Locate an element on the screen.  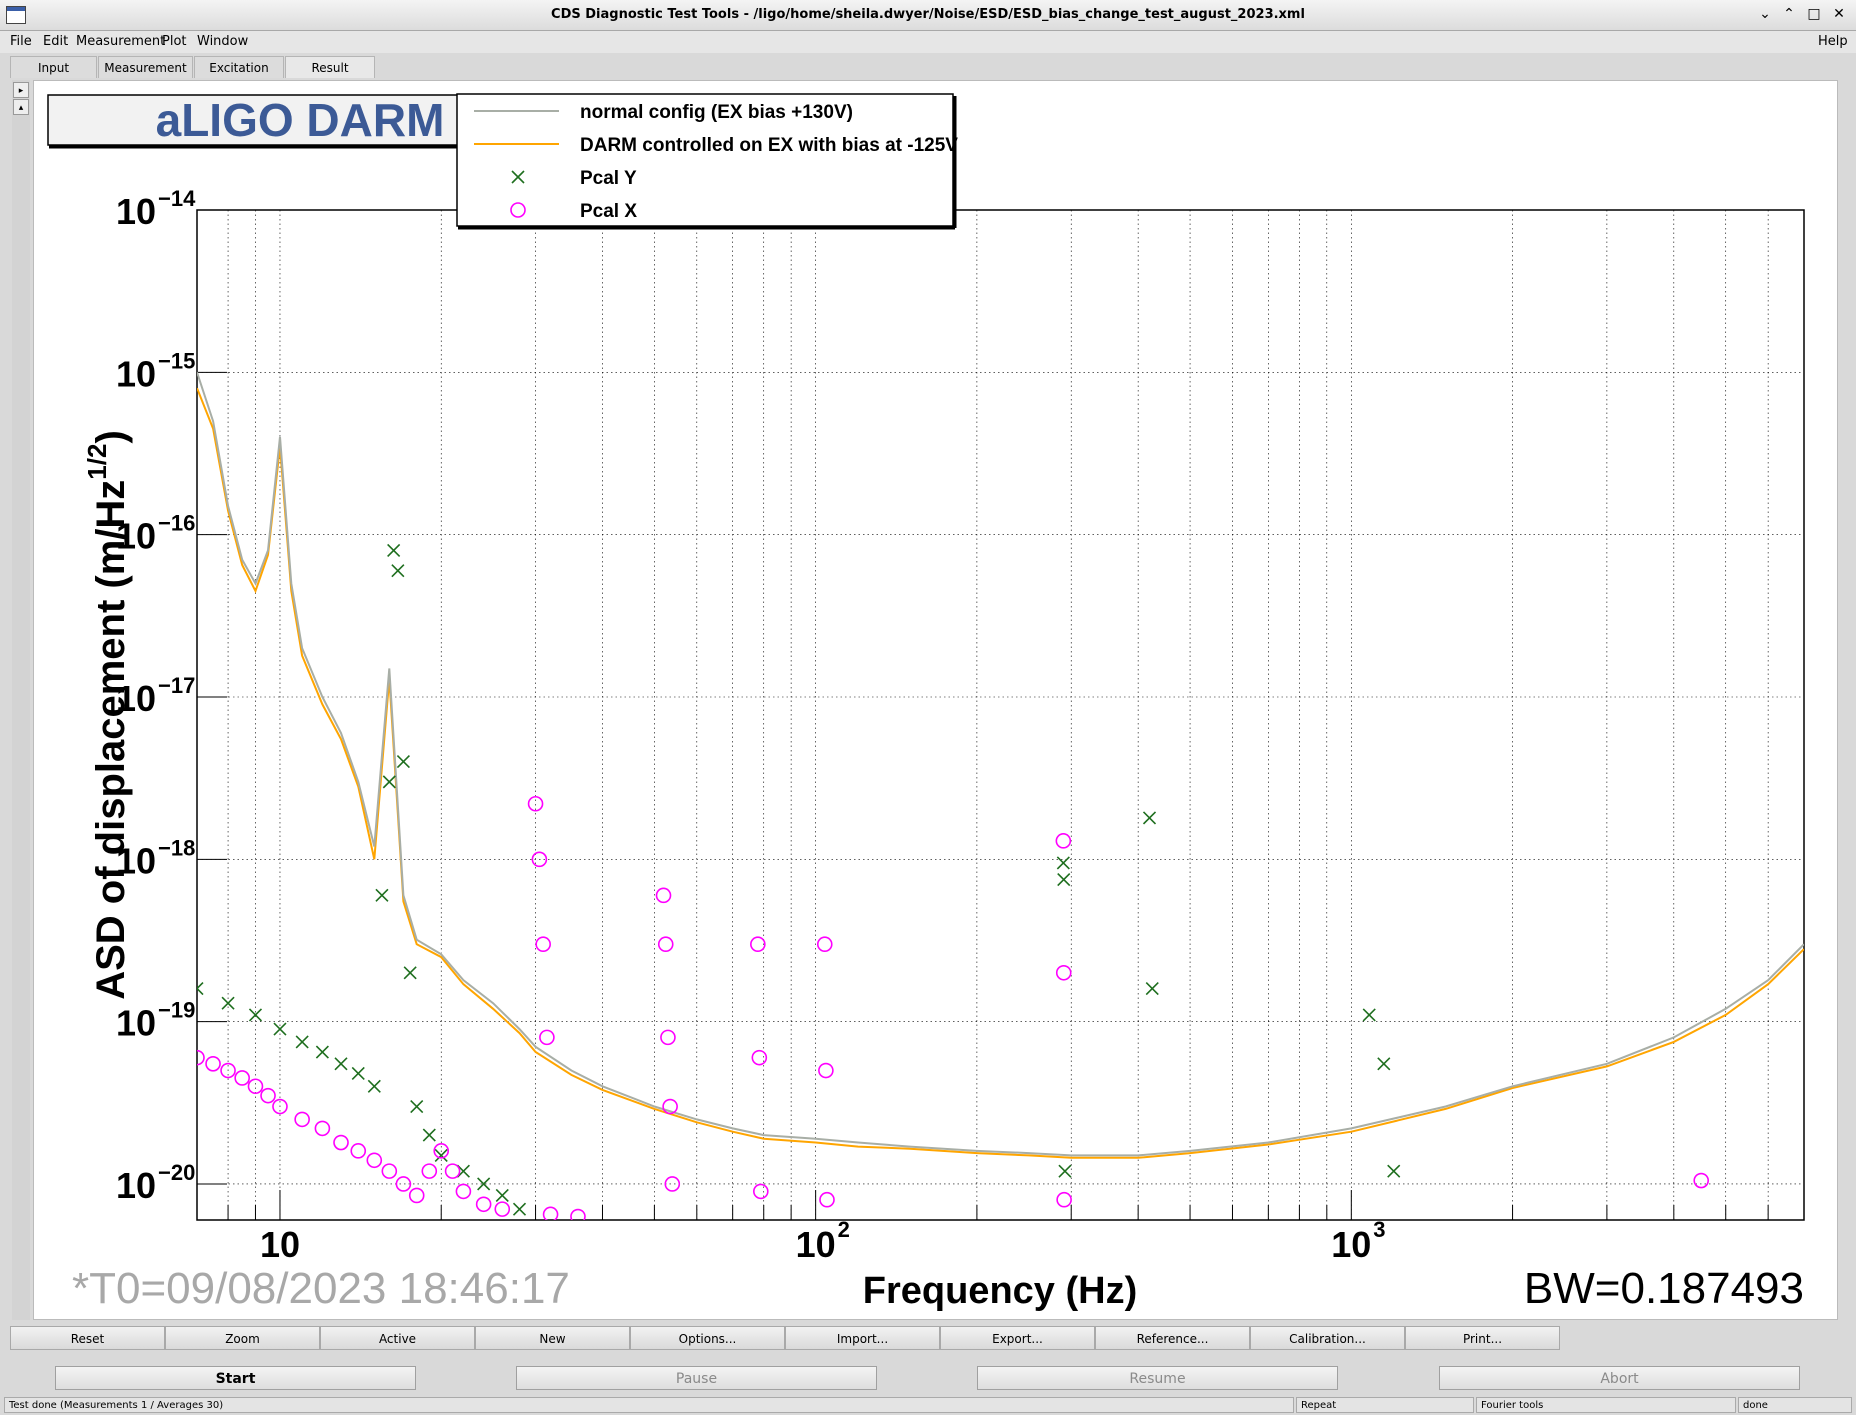
tab-input: Input is located at coordinates (53, 67).